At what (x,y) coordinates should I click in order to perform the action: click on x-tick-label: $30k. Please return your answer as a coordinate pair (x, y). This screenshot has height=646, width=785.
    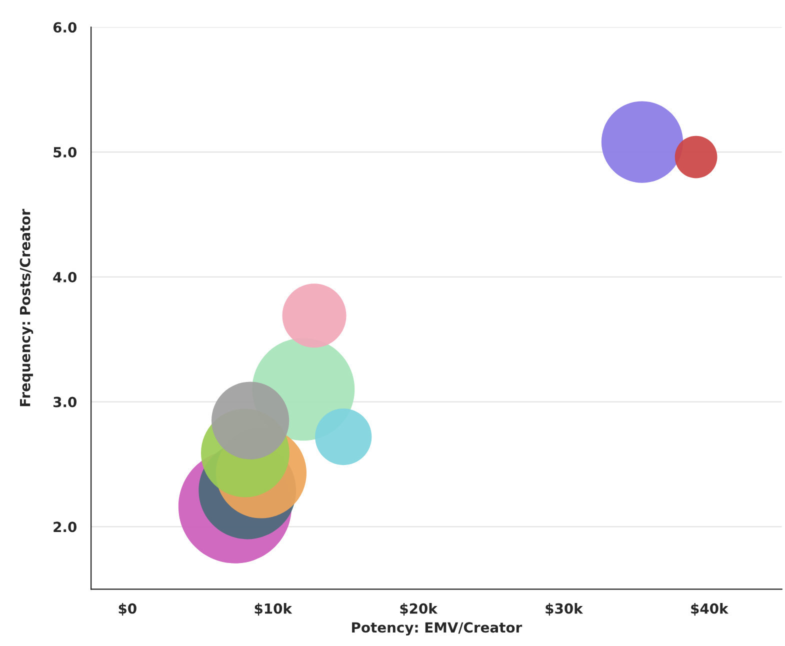
    Looking at the image, I should click on (565, 609).